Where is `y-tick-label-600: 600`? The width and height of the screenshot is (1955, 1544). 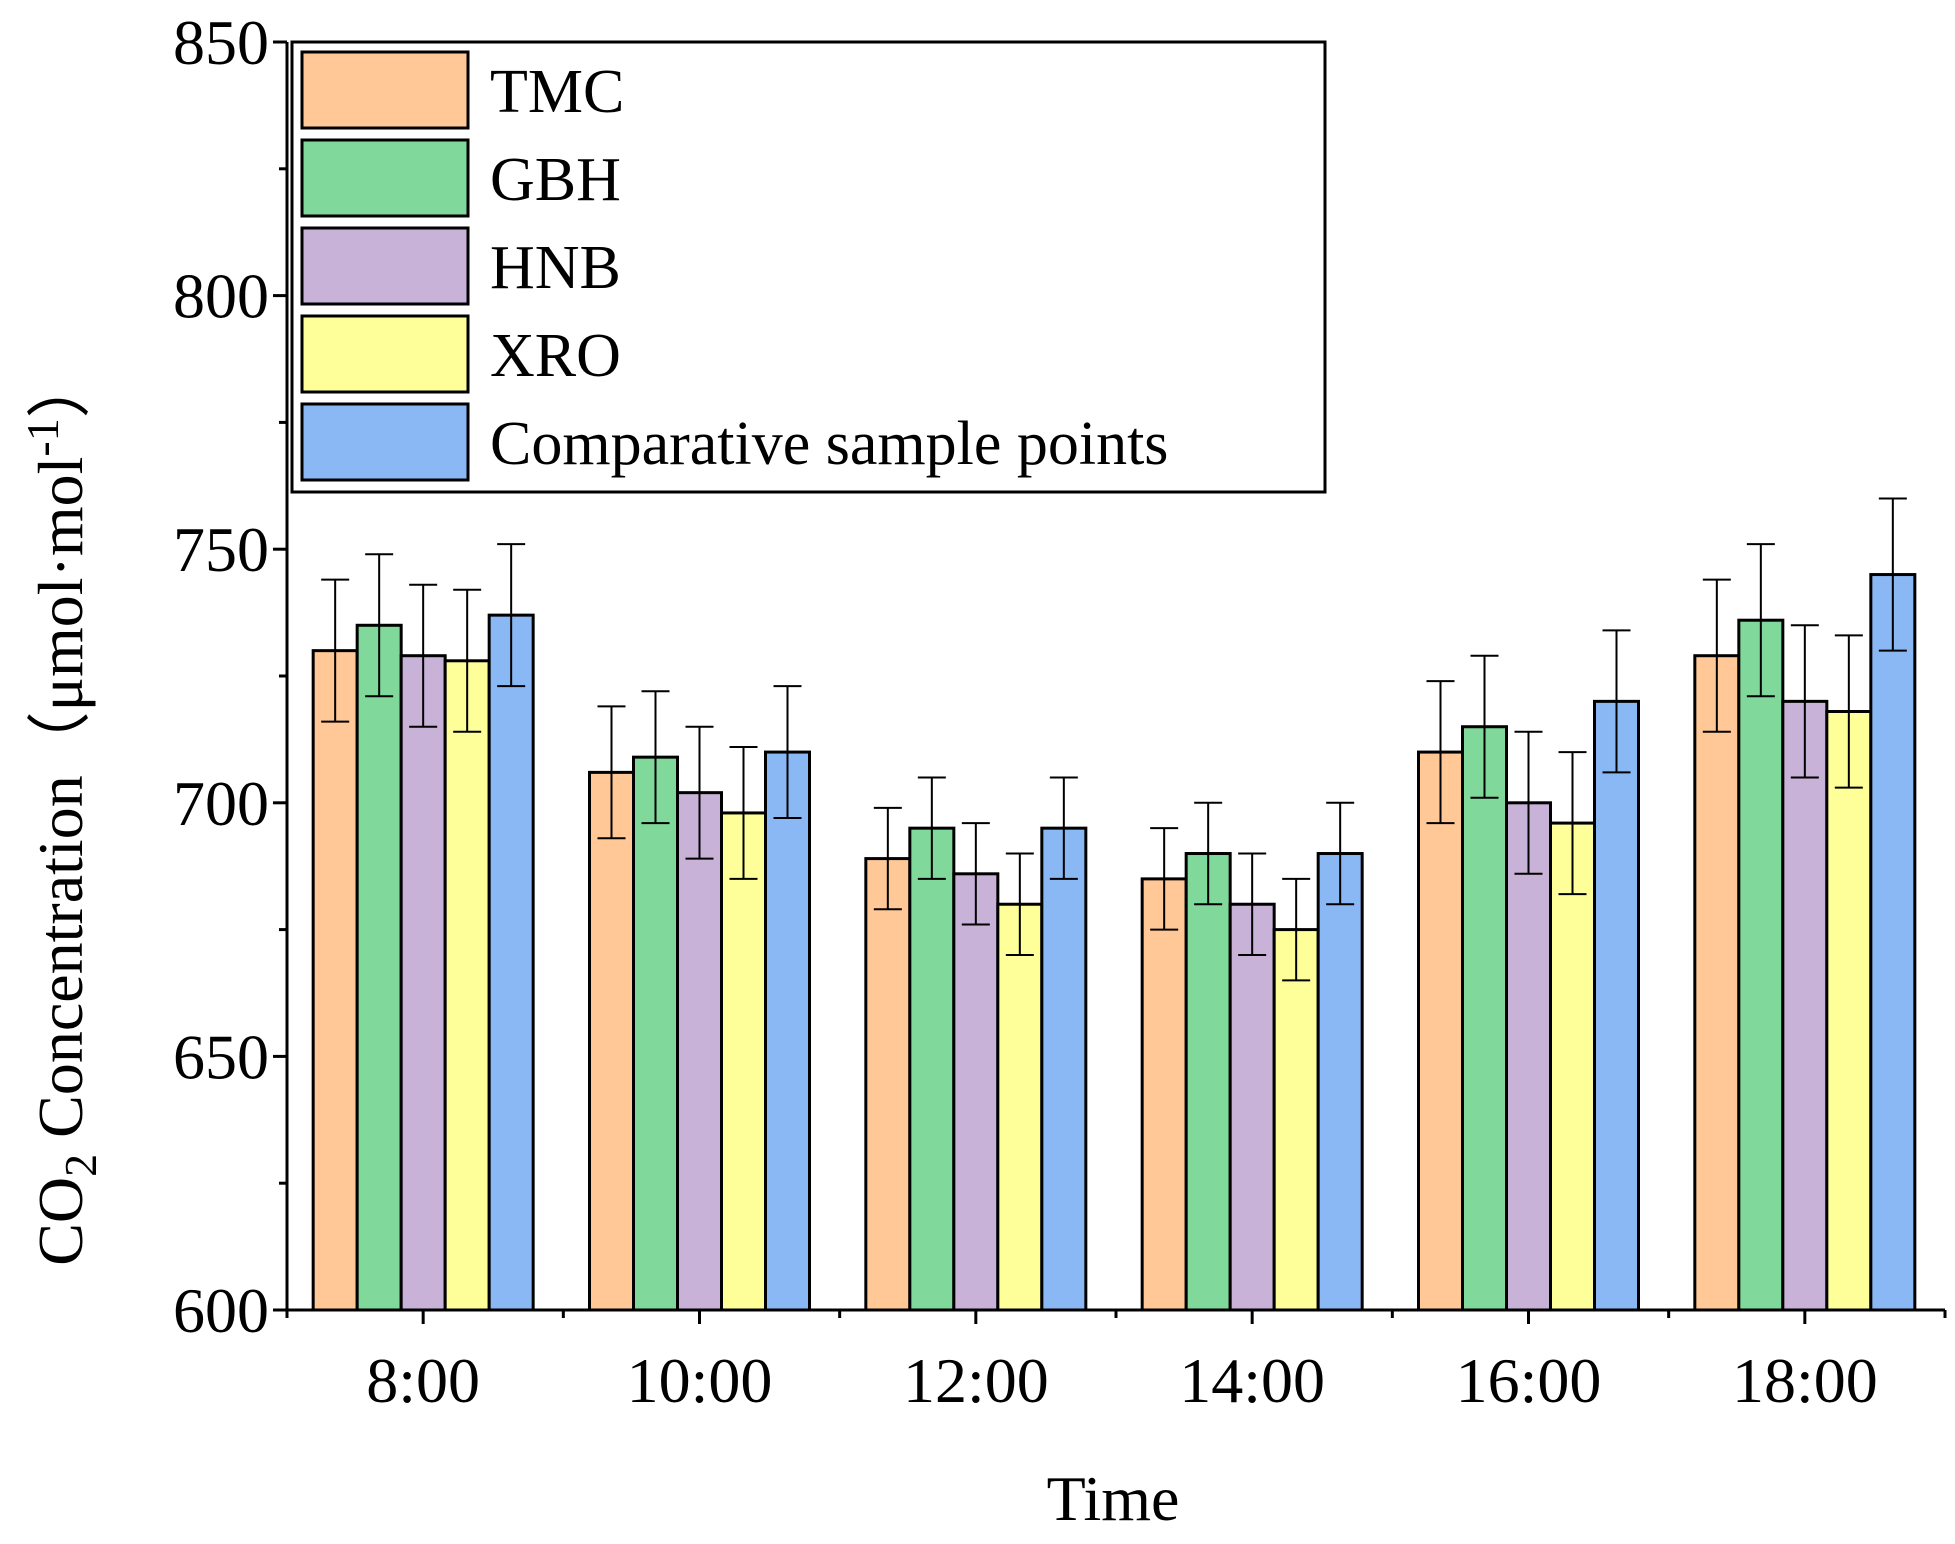
y-tick-label-600: 600 is located at coordinates (221, 1310).